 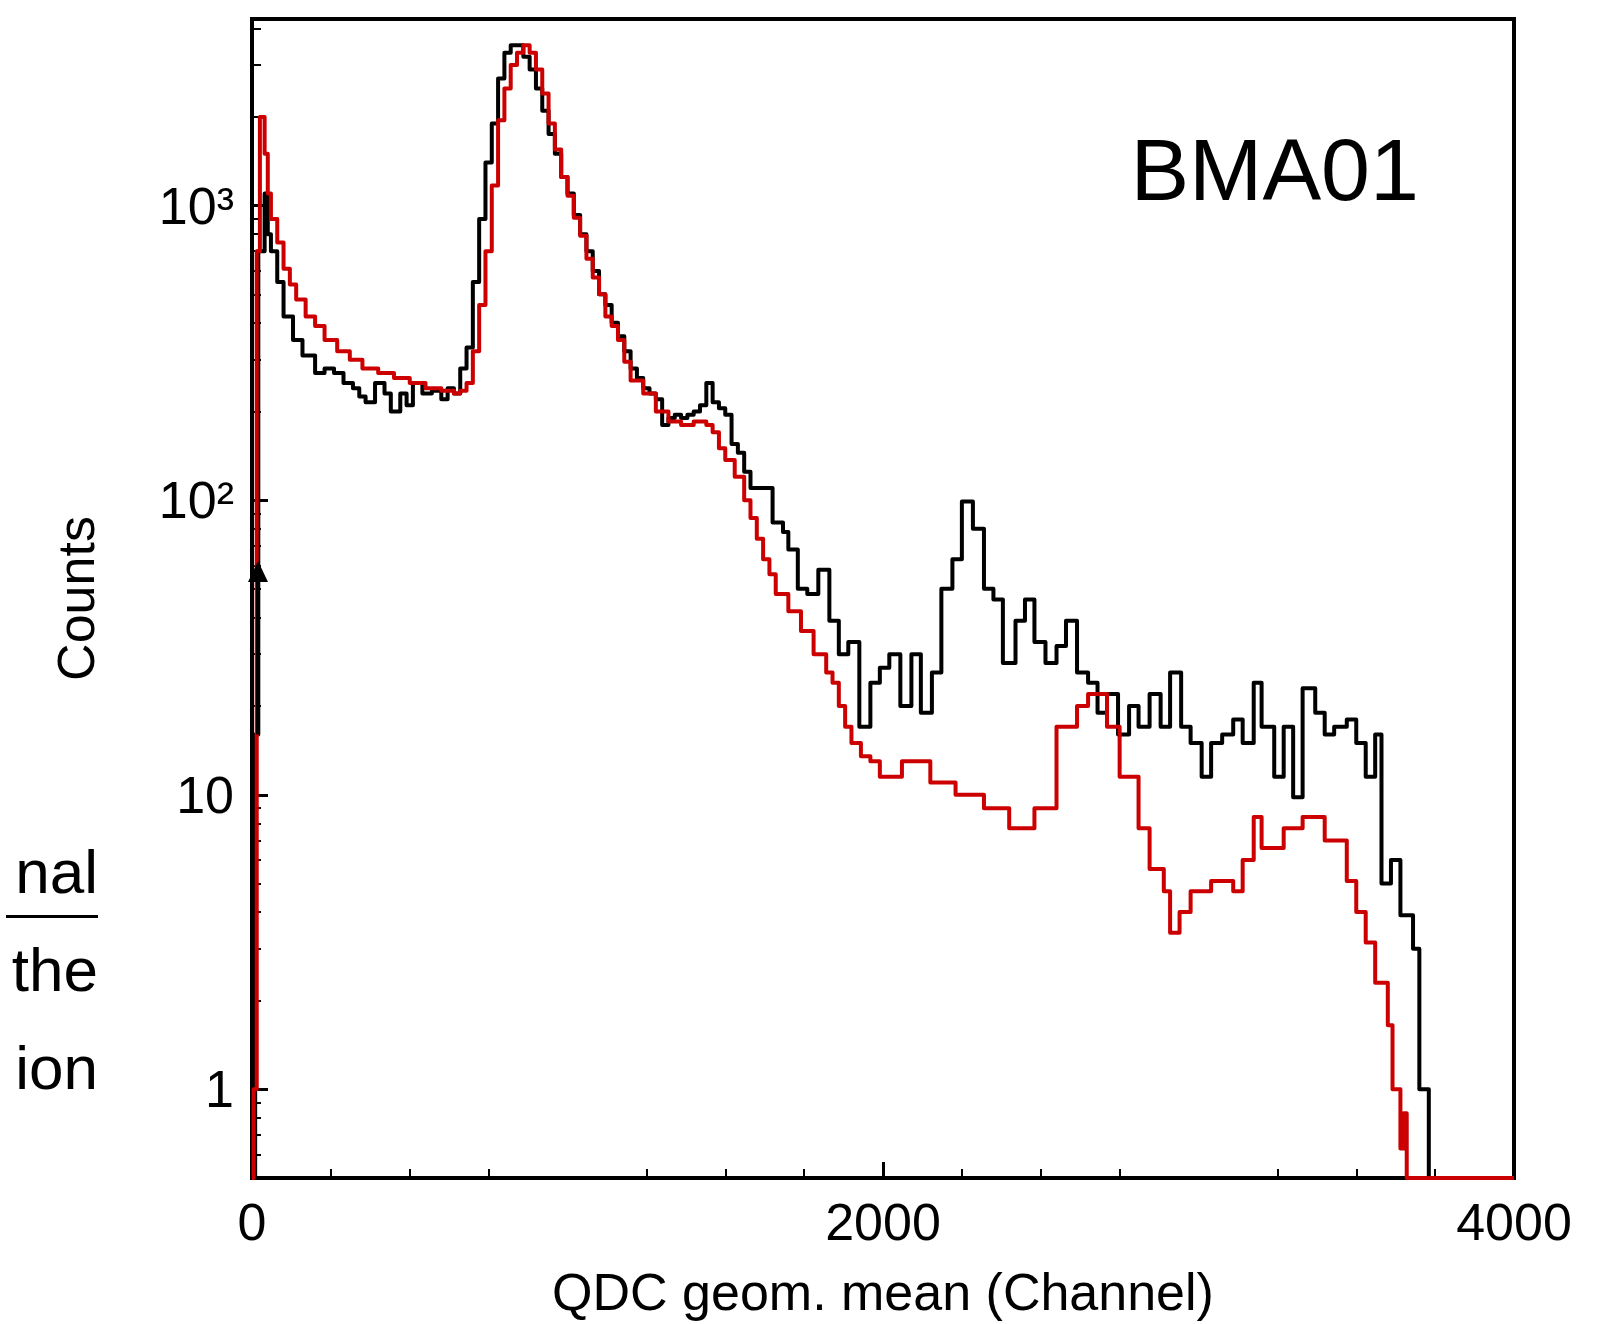 What do you see at coordinates (883, 1222) in the screenshot?
I see `x-tick-label: 2000` at bounding box center [883, 1222].